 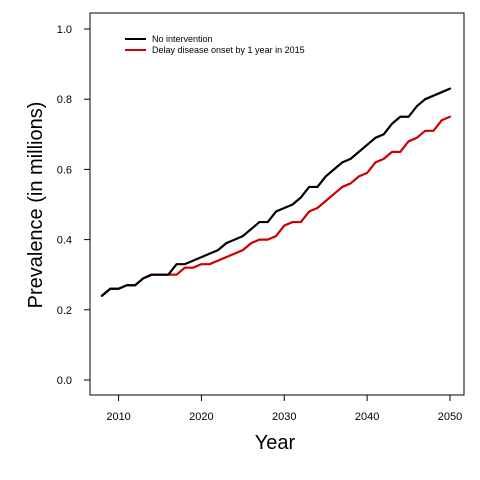 I want to click on y-tick-label: 0.0, so click(x=64, y=381).